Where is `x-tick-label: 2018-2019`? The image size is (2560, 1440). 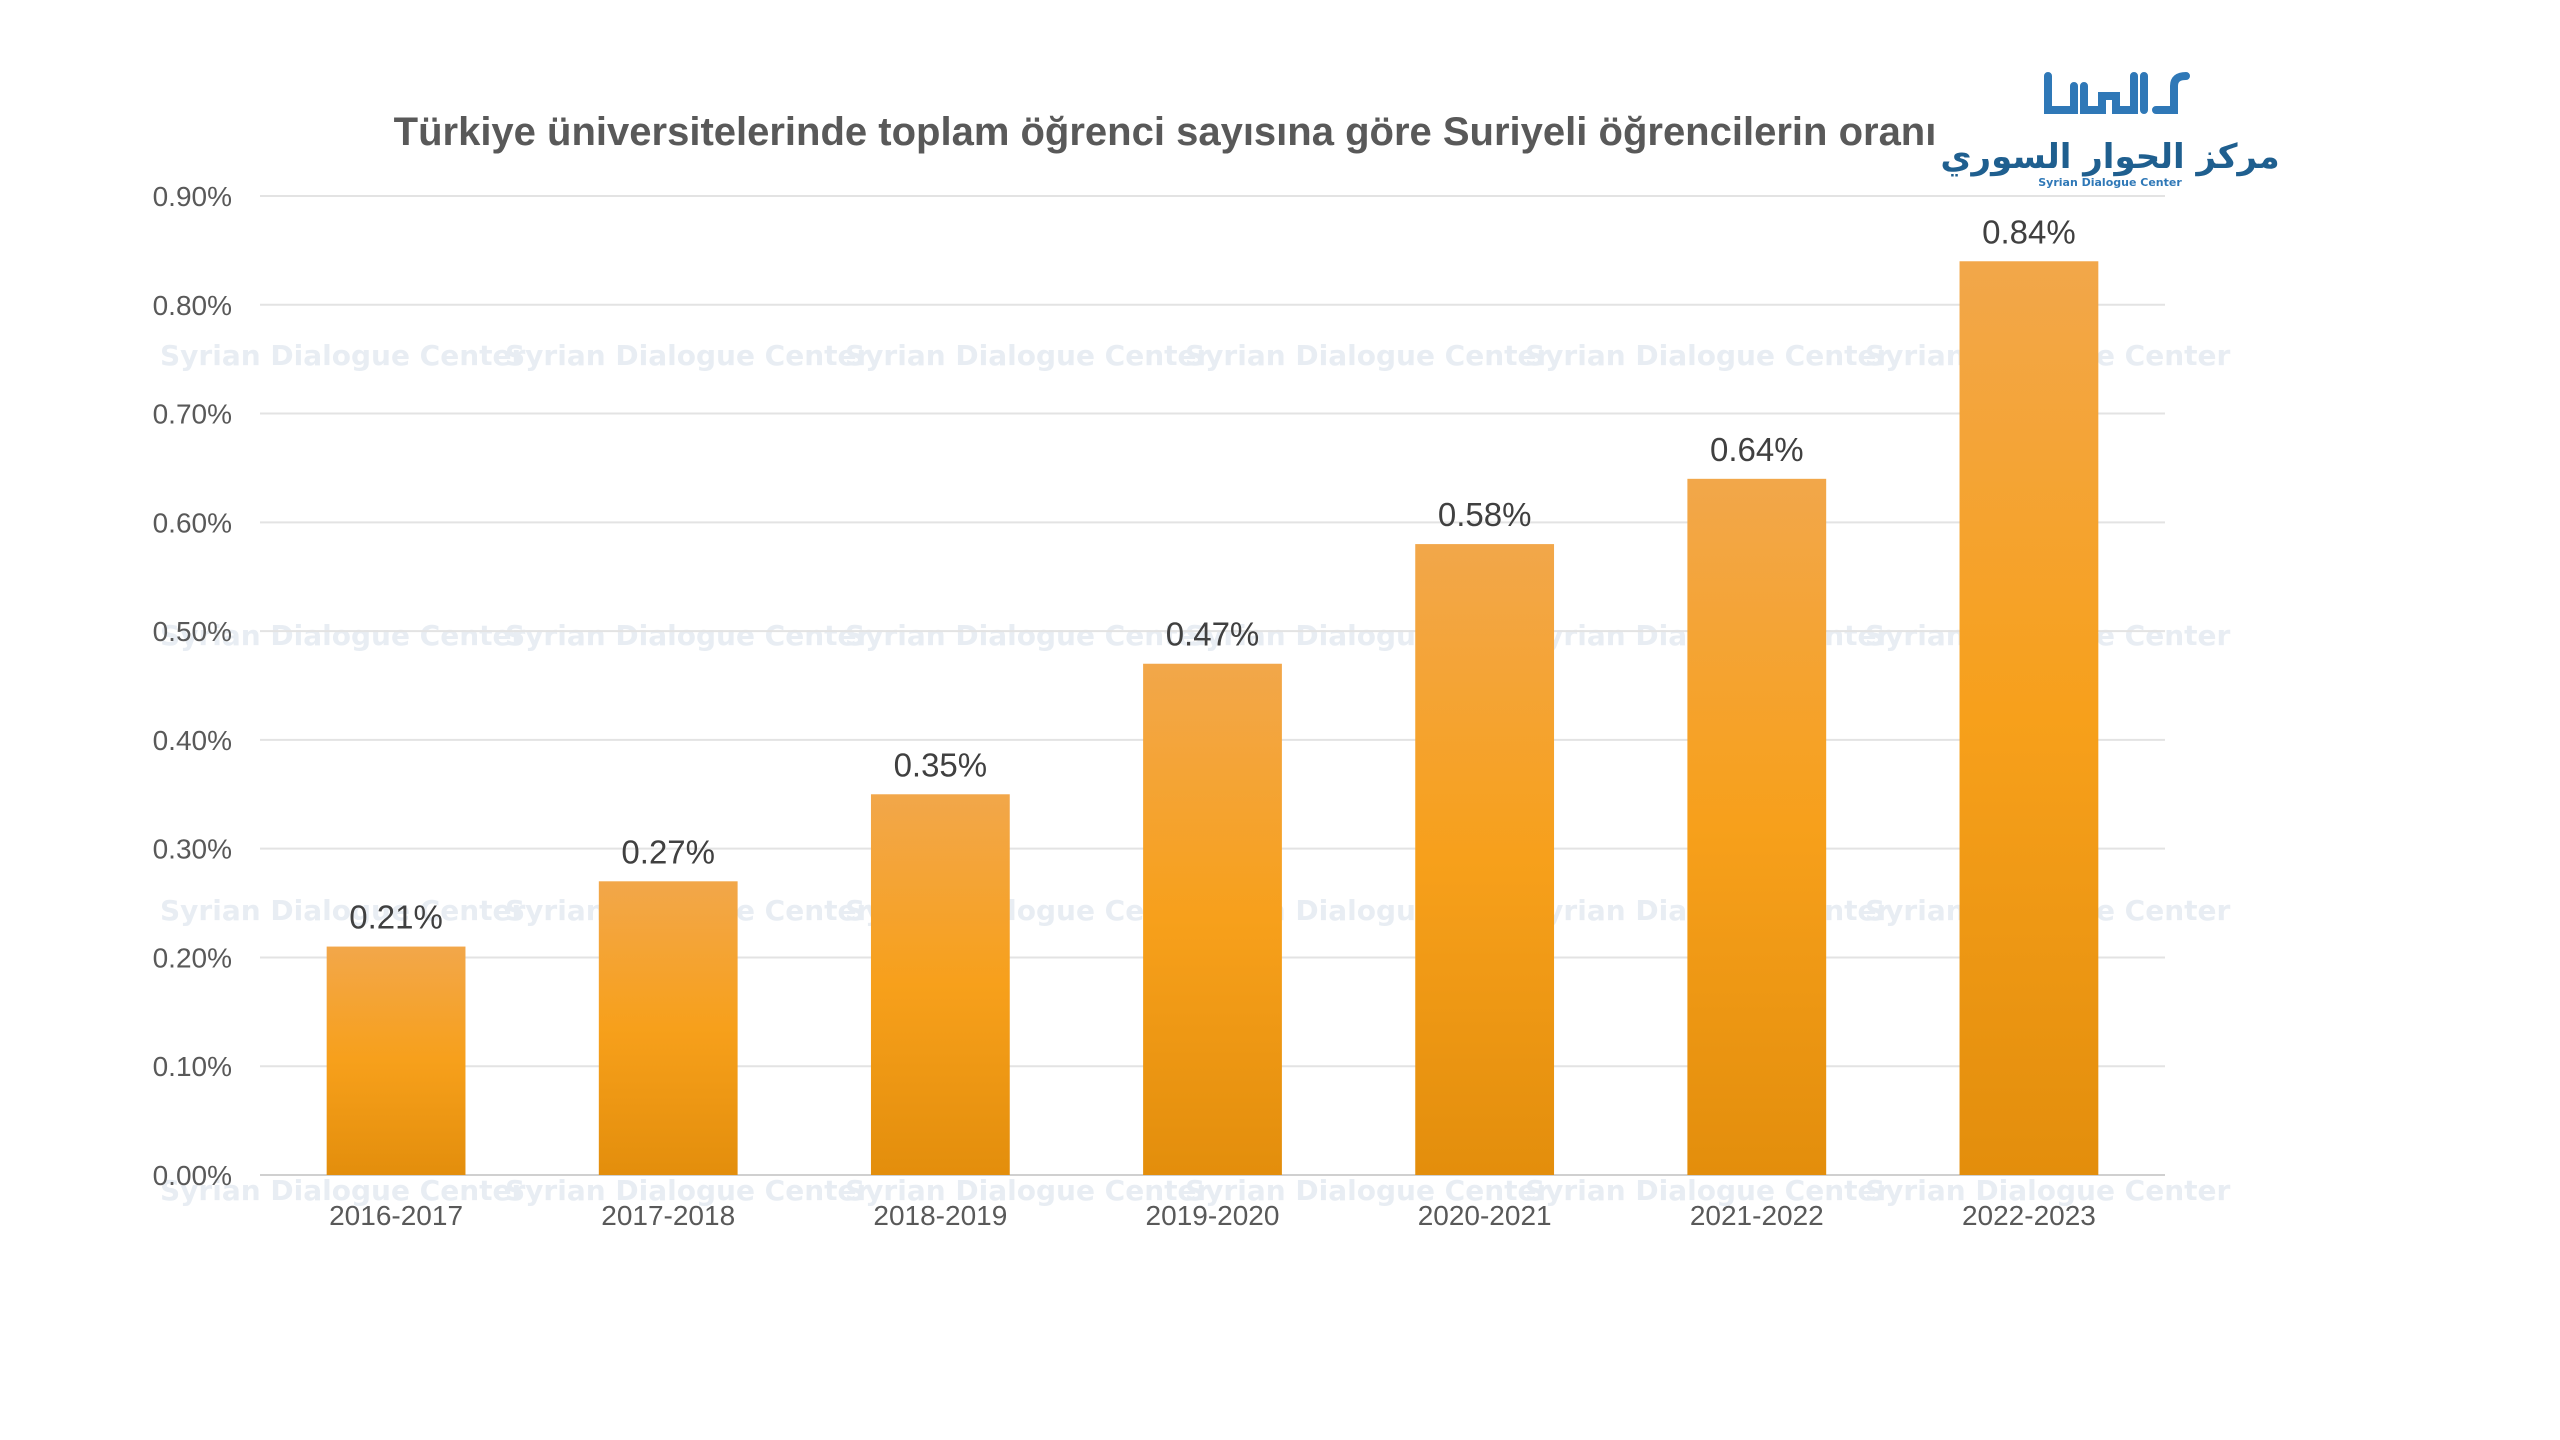
x-tick-label: 2018-2019 is located at coordinates (940, 1215).